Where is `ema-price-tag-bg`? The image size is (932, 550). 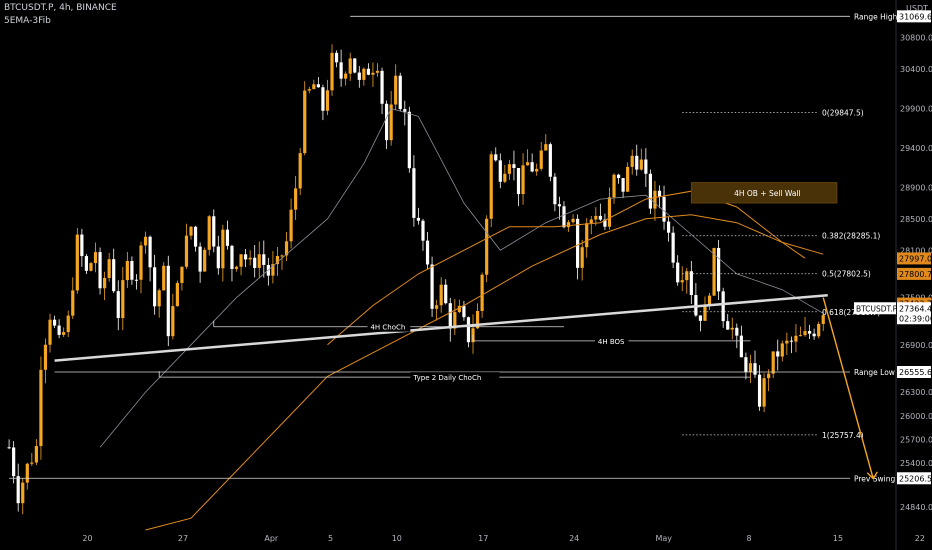
ema-price-tag-bg is located at coordinates (914, 273).